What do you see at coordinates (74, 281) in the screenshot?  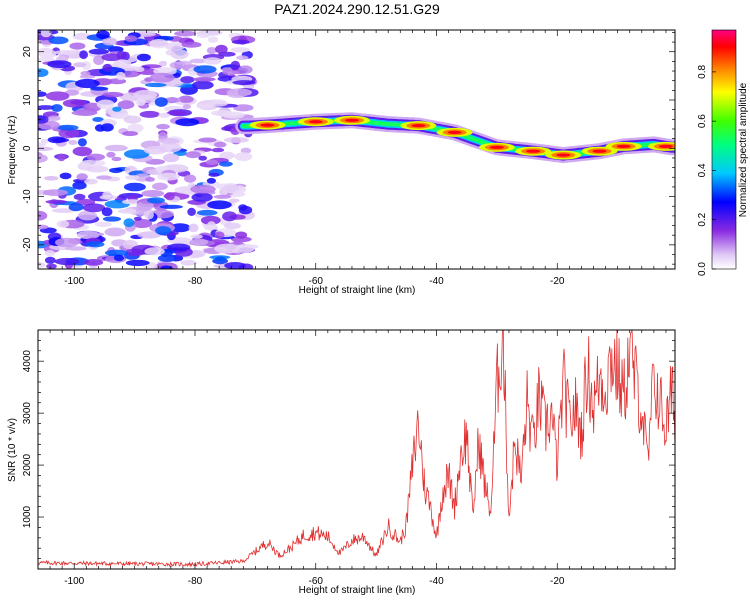 I see `x-tick-label: -100` at bounding box center [74, 281].